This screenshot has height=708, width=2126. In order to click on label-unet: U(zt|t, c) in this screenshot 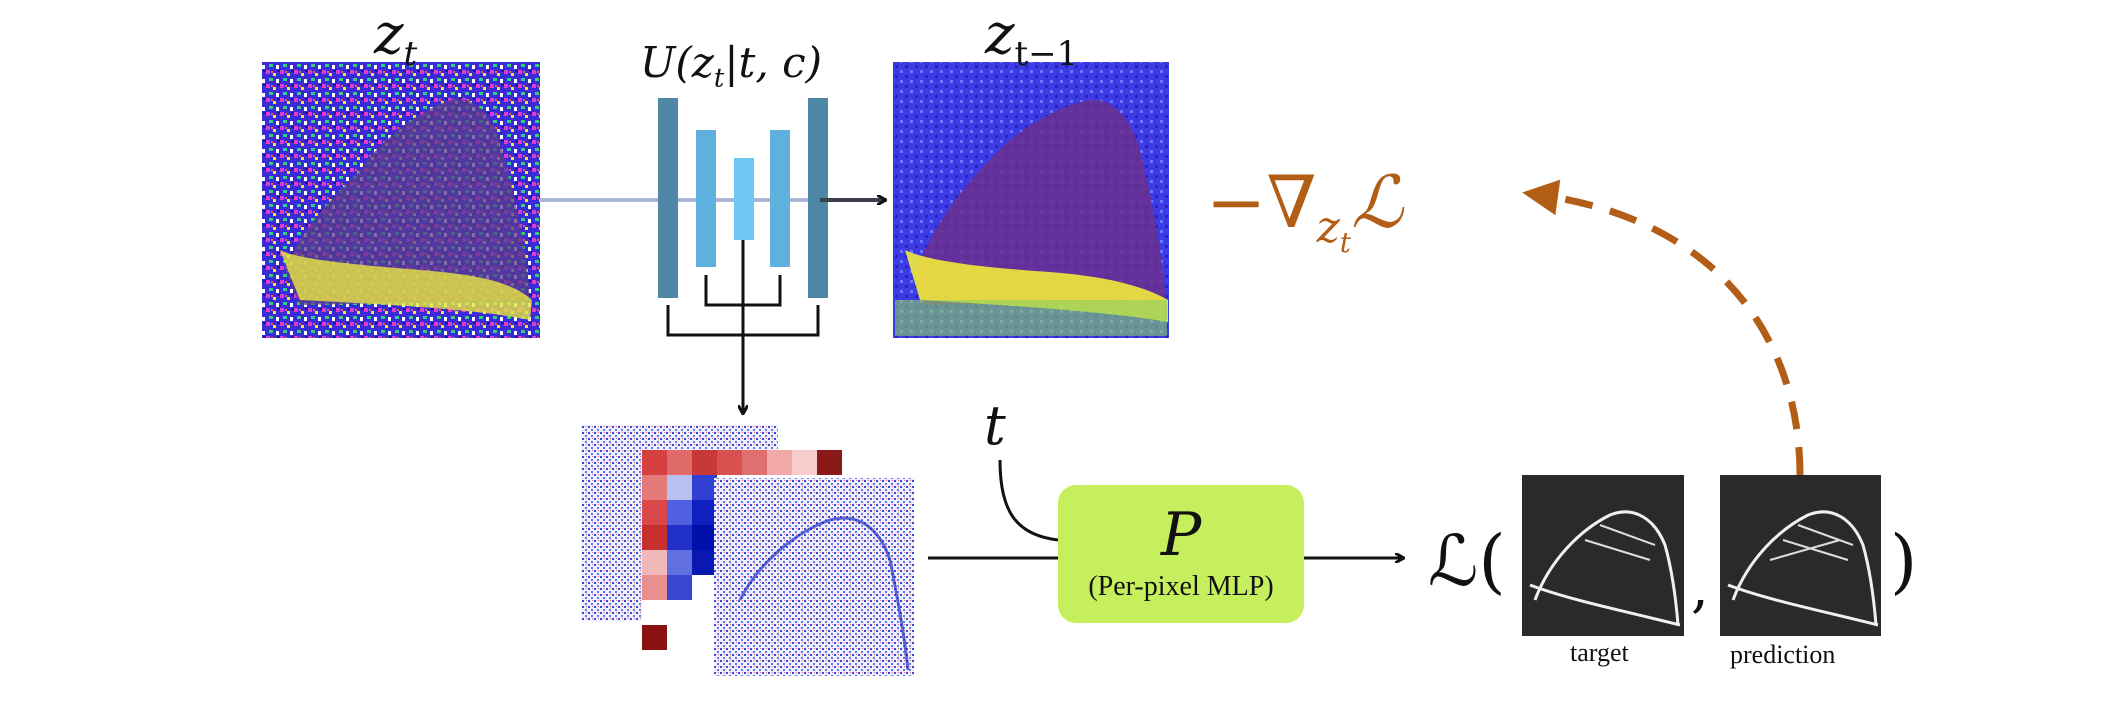, I will do `click(731, 65)`.